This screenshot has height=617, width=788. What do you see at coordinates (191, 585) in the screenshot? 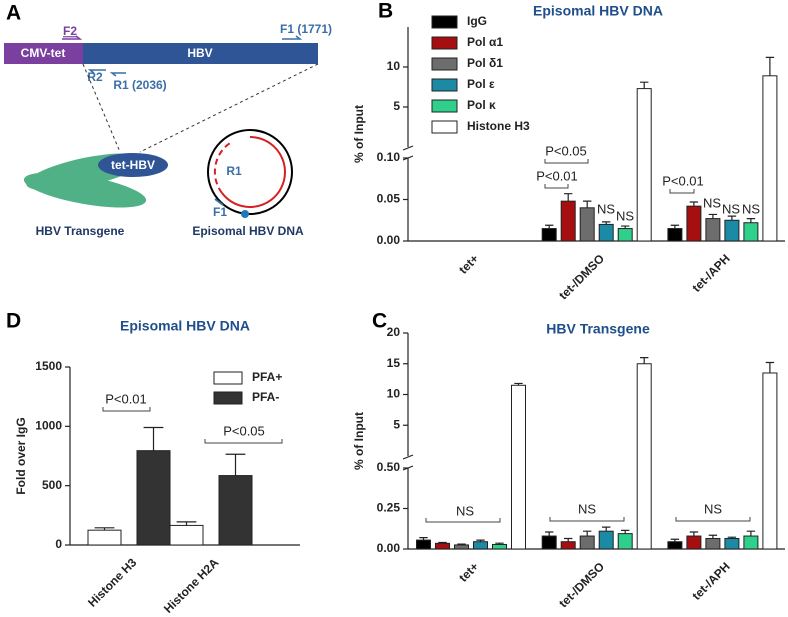
I see `x-tick-label: Histone H2A` at bounding box center [191, 585].